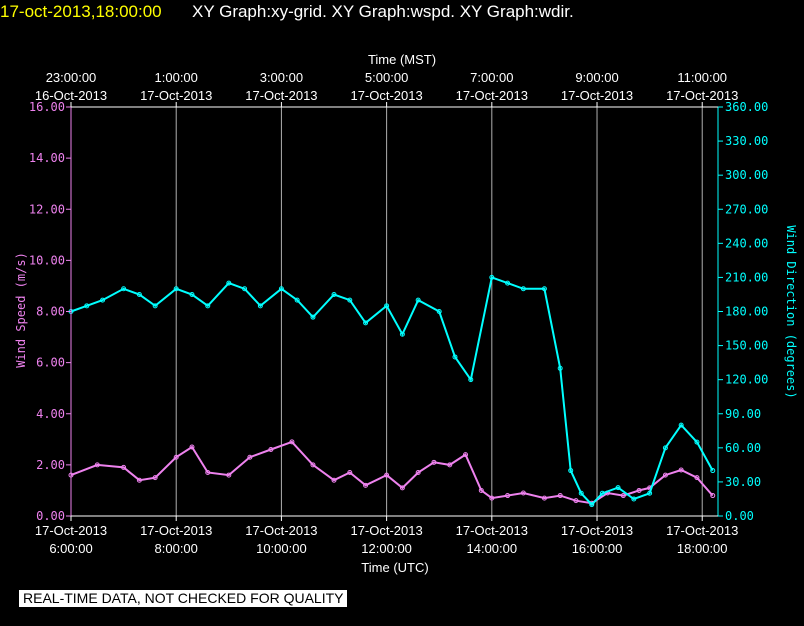 The image size is (804, 626). What do you see at coordinates (597, 548) in the screenshot?
I see `x-tick-label-bottom-time: 16:00:00` at bounding box center [597, 548].